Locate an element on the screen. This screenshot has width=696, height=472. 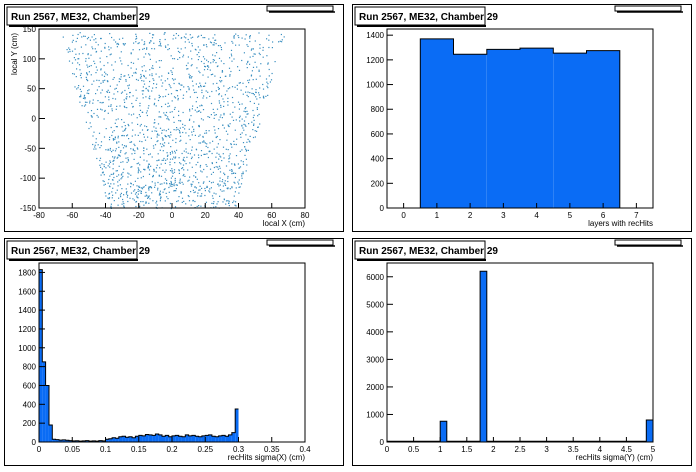
x-tick-label: 0.15 is located at coordinates (139, 449).